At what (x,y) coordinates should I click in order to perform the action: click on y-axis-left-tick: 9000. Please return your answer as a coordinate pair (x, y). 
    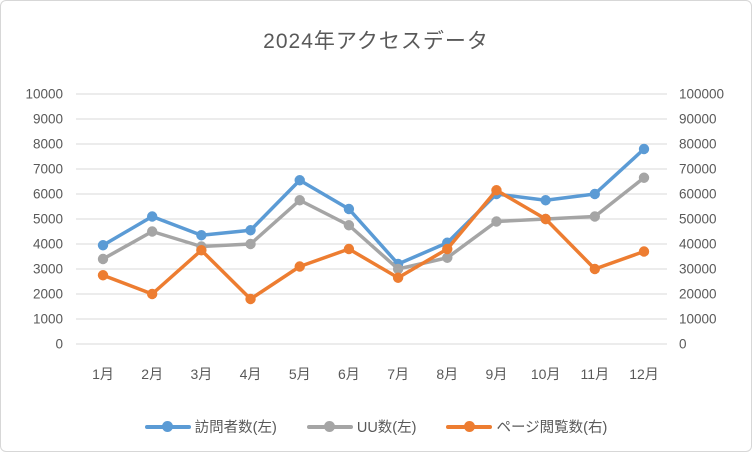
    Looking at the image, I should click on (48, 119).